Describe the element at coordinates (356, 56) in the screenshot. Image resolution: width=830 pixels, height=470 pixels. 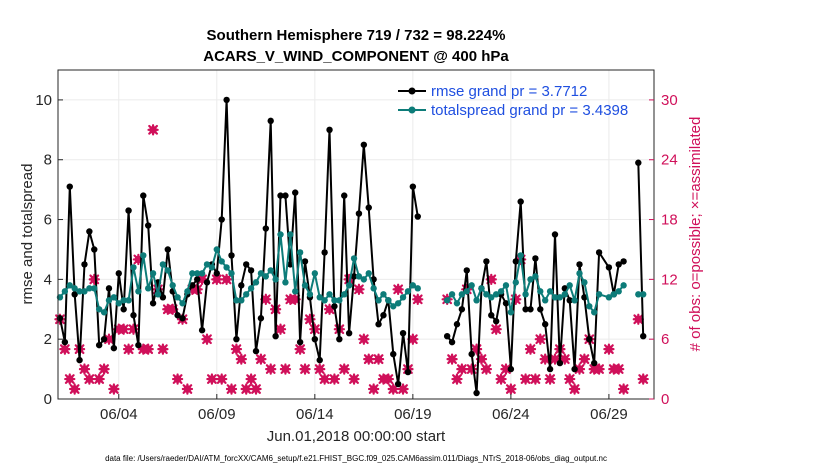
I see `chart-subtitle: ACARS_V_WIND_COMPONENT @ 400 hPa` at that location.